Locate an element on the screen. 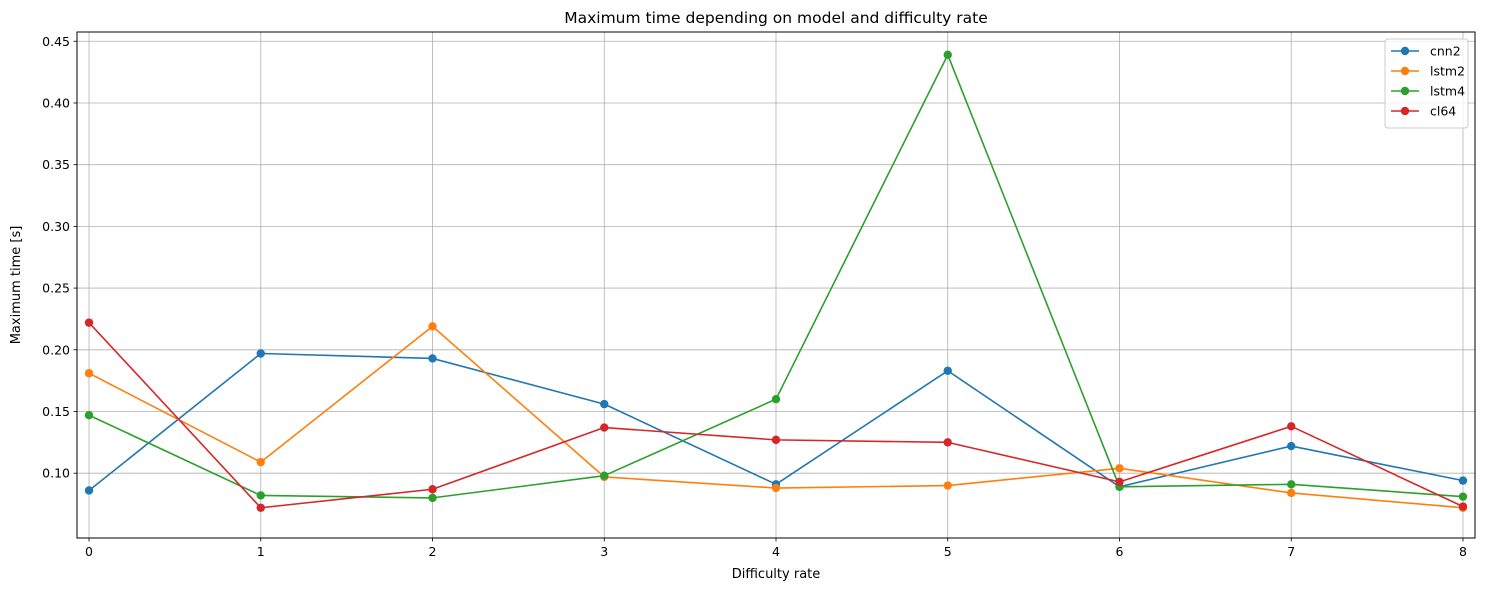 Image resolution: width=1489 pixels, height=594 pixels. x-tick-label: 3 is located at coordinates (604, 551).